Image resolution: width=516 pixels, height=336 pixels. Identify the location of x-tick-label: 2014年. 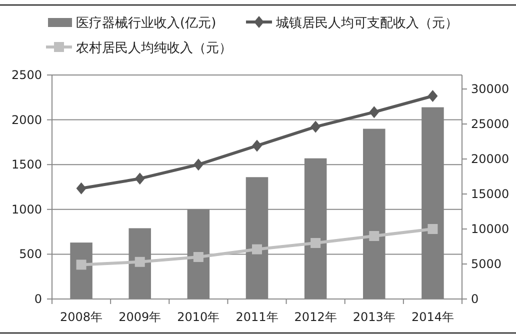
(432, 317).